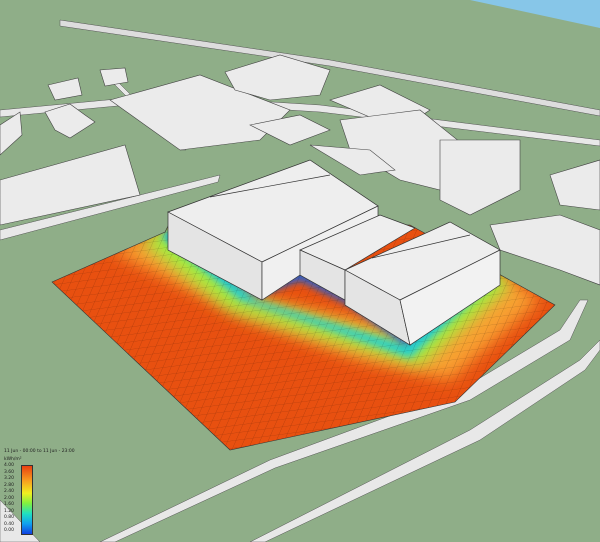 The height and width of the screenshot is (542, 600). I want to click on legend-tick: 3.20, so click(9, 478).